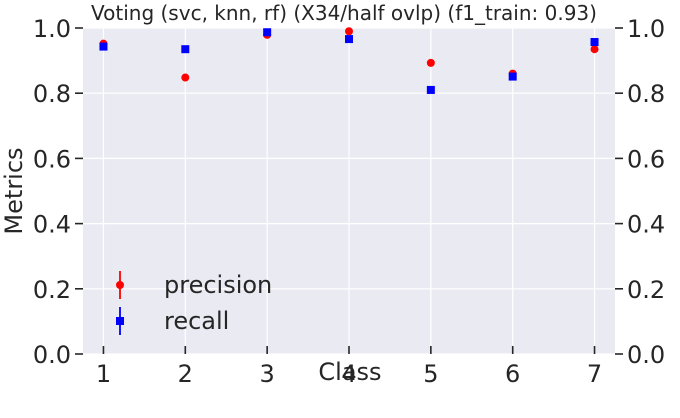 Image resolution: width=680 pixels, height=418 pixels. I want to click on y-tick-label-right: 0.8, so click(646, 94).